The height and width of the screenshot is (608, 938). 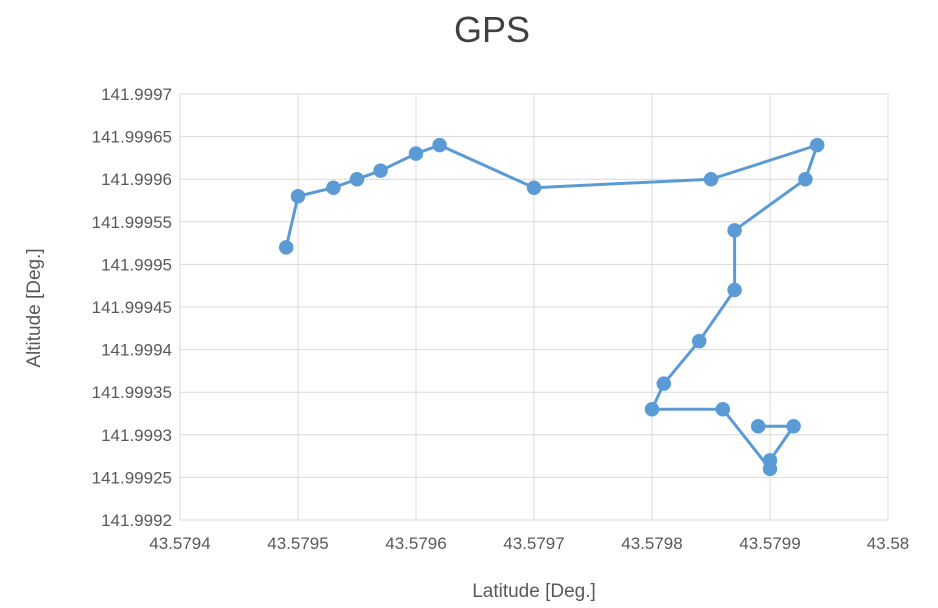 What do you see at coordinates (492, 29) in the screenshot?
I see `chart-title: GPS` at bounding box center [492, 29].